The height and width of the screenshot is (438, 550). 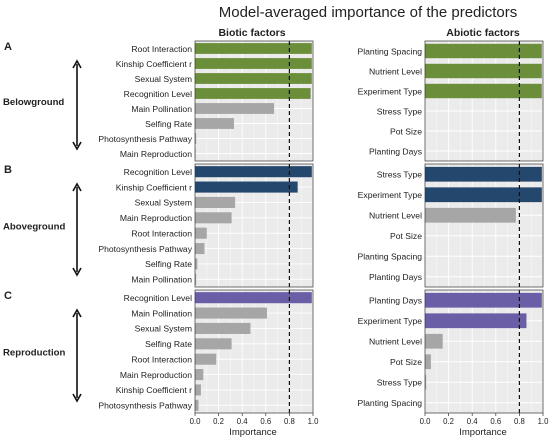 I want to click on row-name-reproduction: Reproduction, so click(x=34, y=353).